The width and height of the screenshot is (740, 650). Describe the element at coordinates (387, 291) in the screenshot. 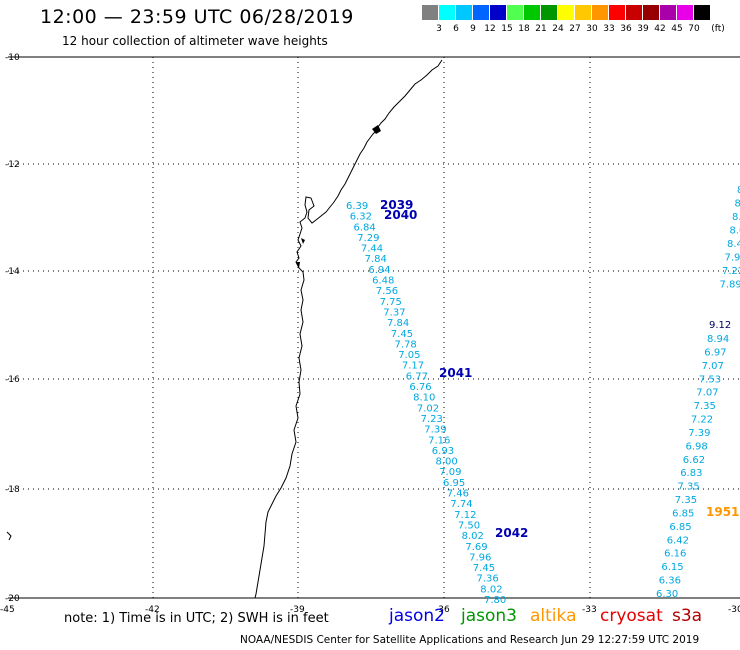

I see `swh-value: 7.56` at that location.